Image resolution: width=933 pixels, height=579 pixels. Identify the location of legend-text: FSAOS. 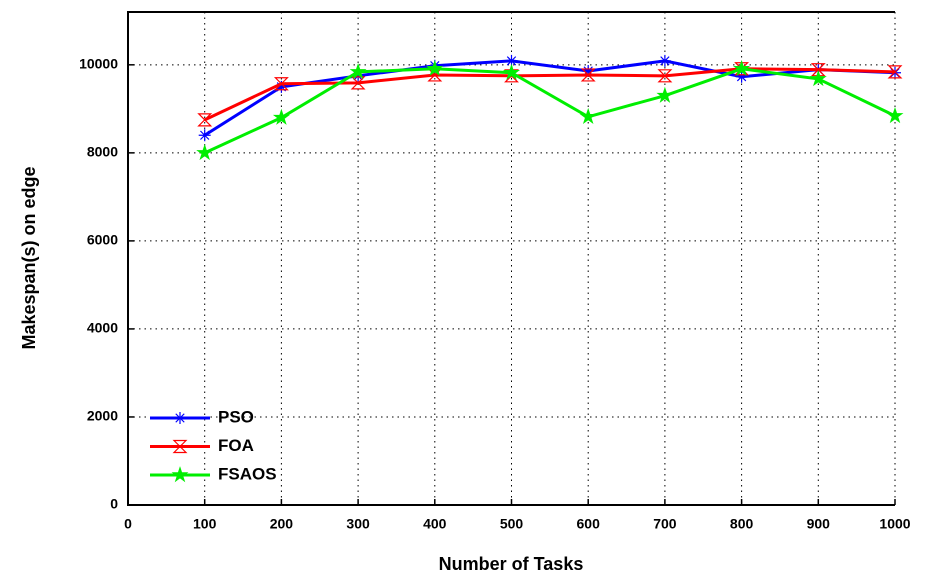
(247, 473).